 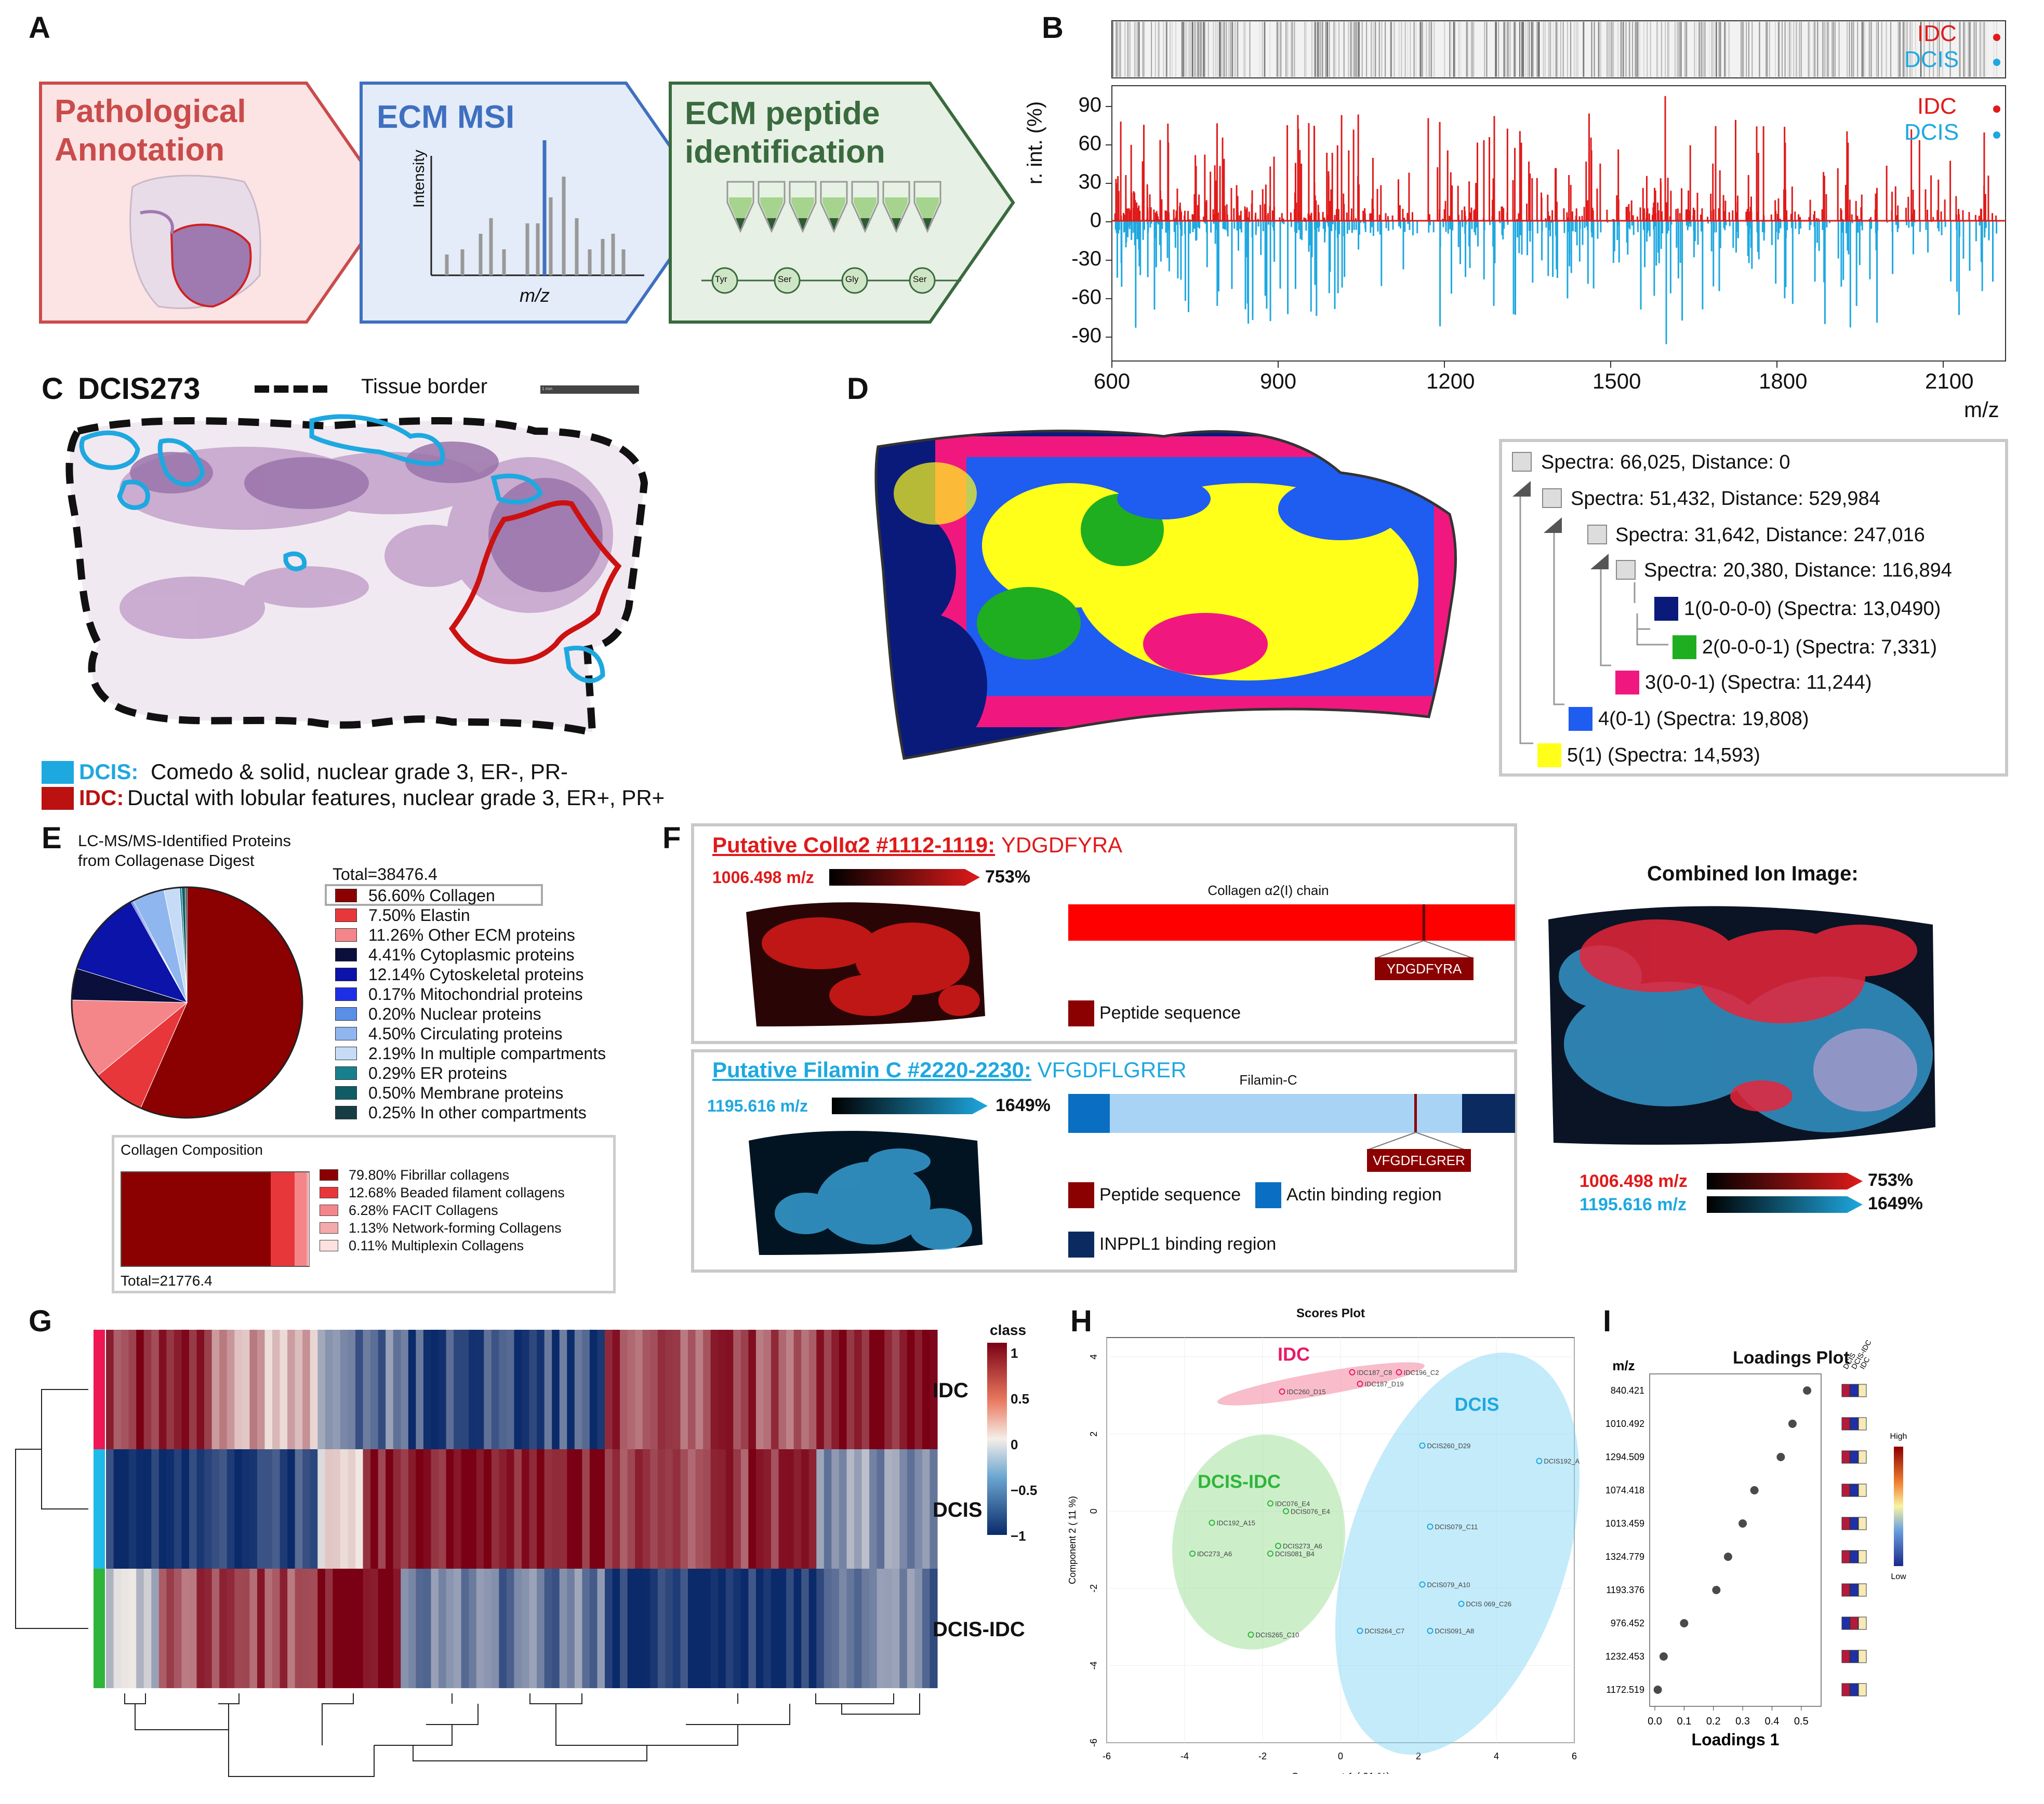 I want to click on scores-xtick: 6, so click(x=1574, y=1756).